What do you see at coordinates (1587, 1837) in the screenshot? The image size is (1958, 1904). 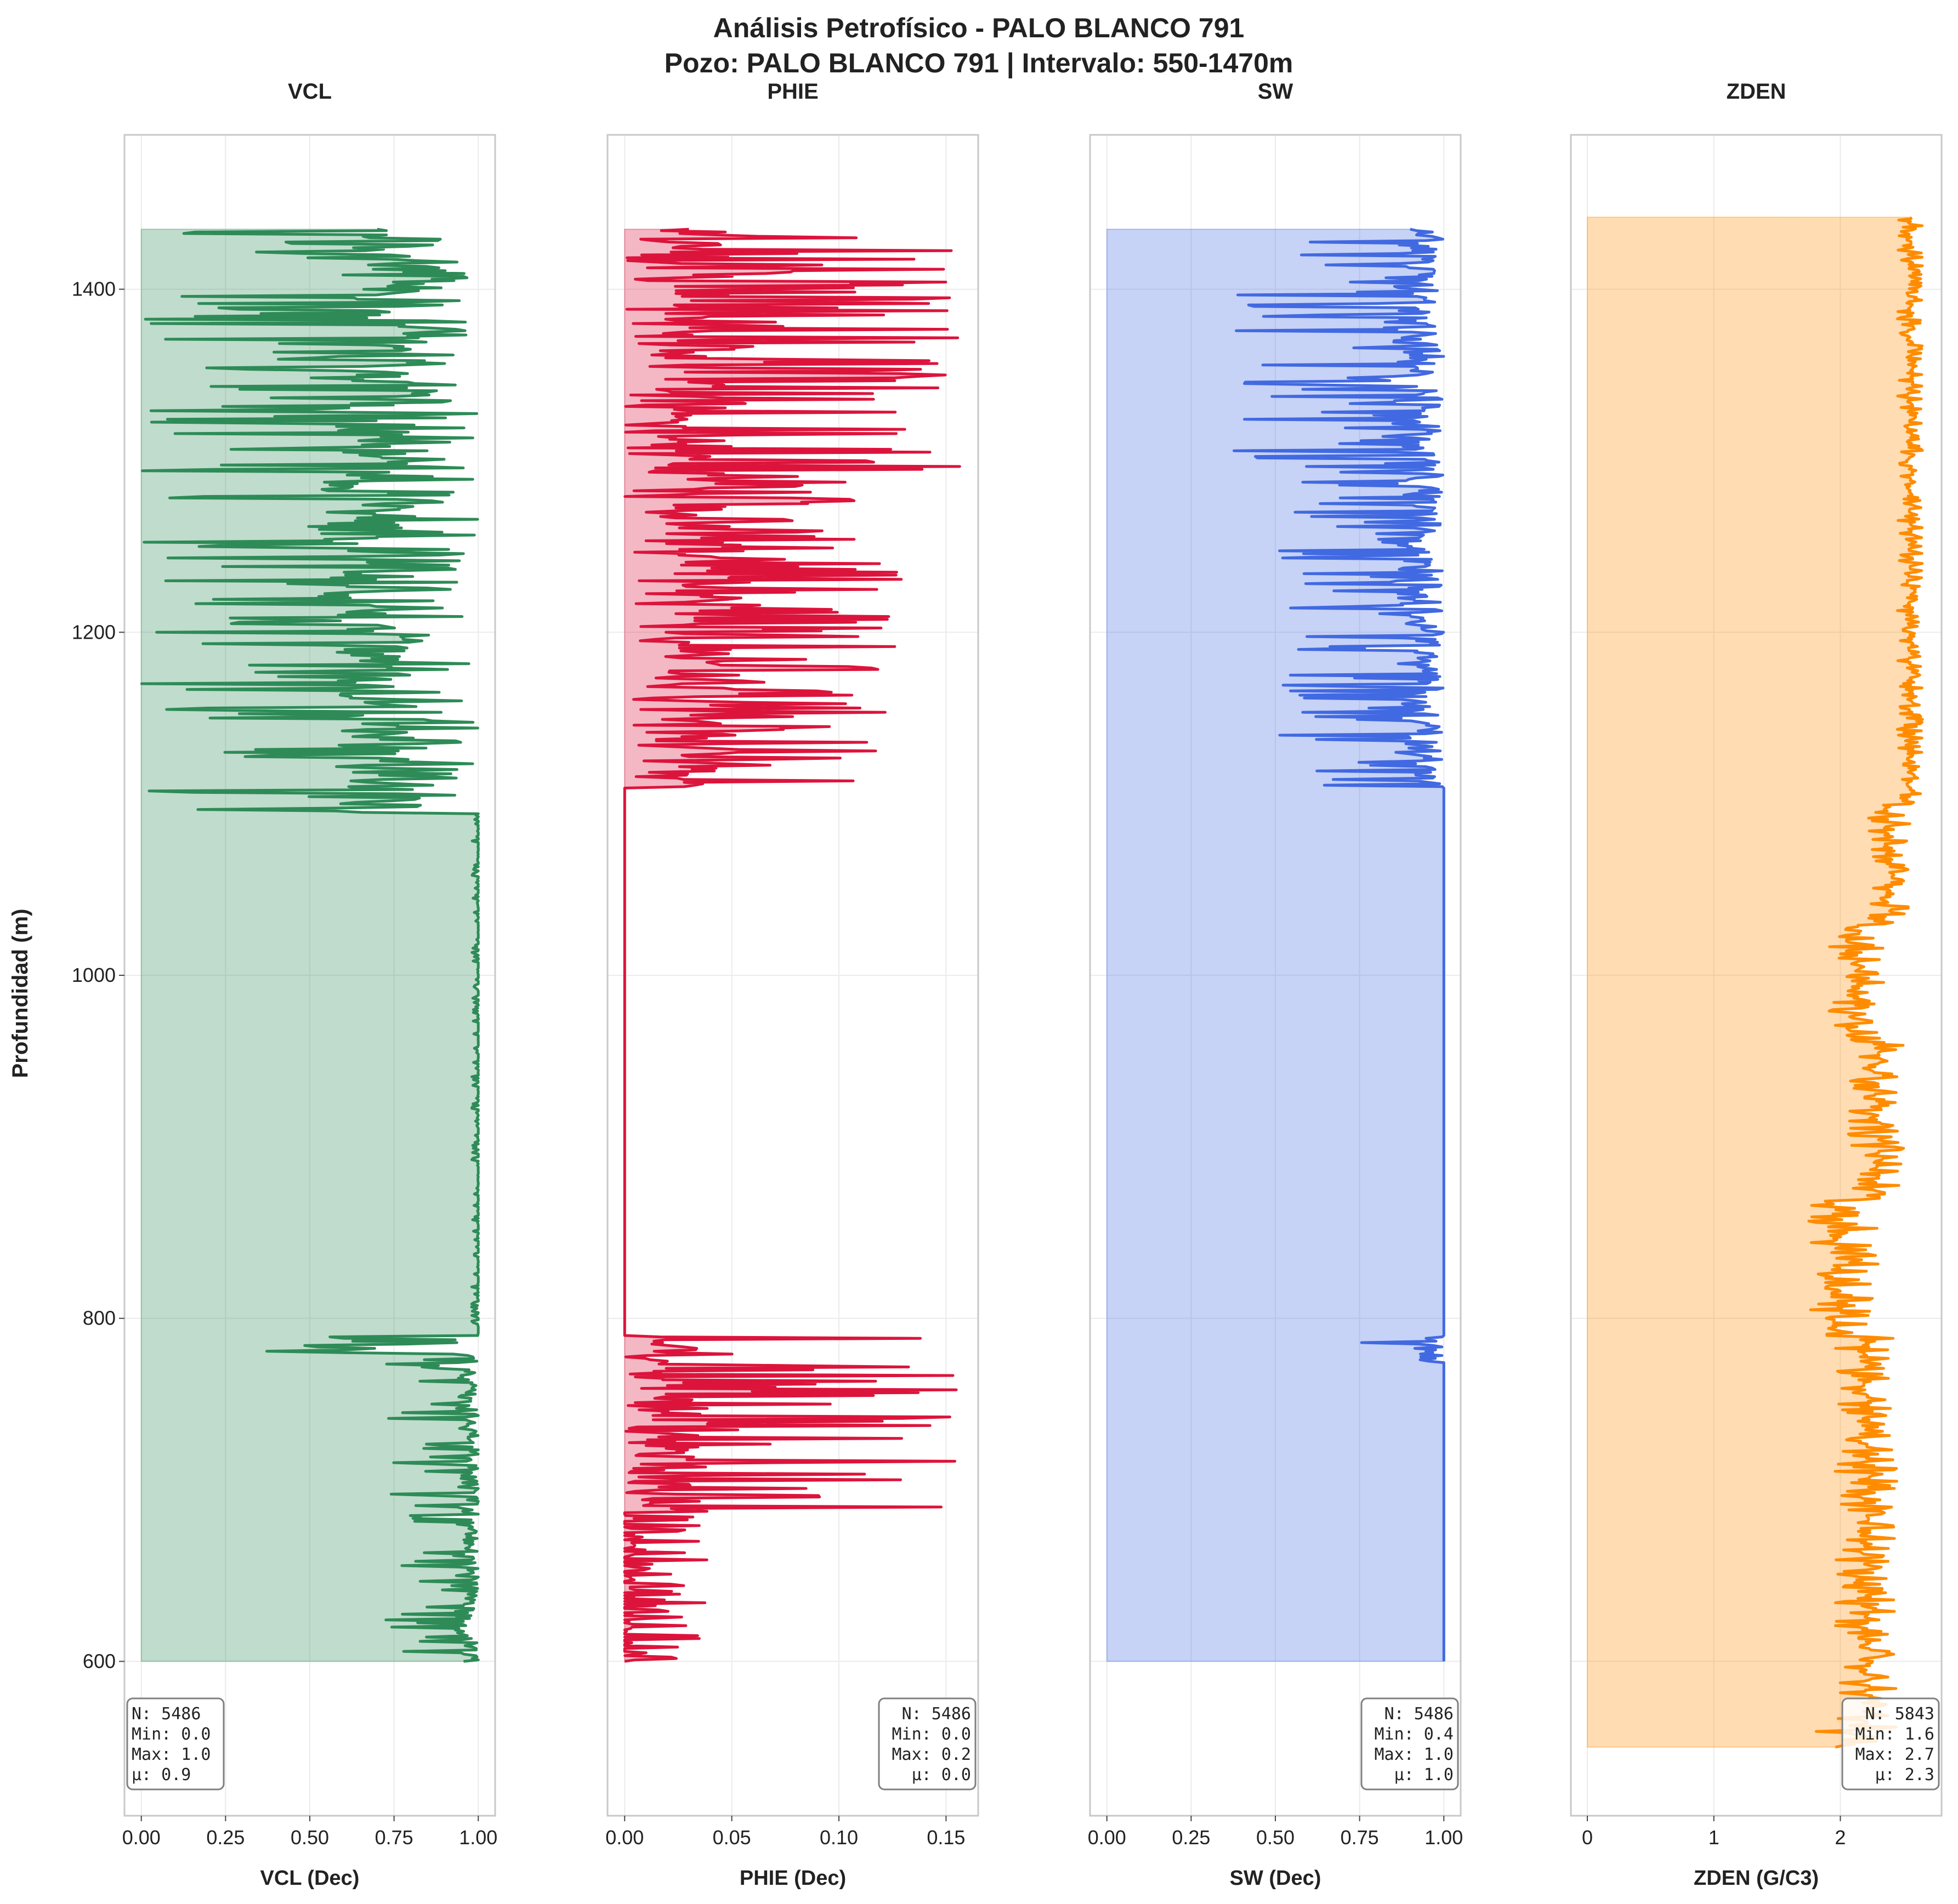 I see `x-tick-label: 0` at bounding box center [1587, 1837].